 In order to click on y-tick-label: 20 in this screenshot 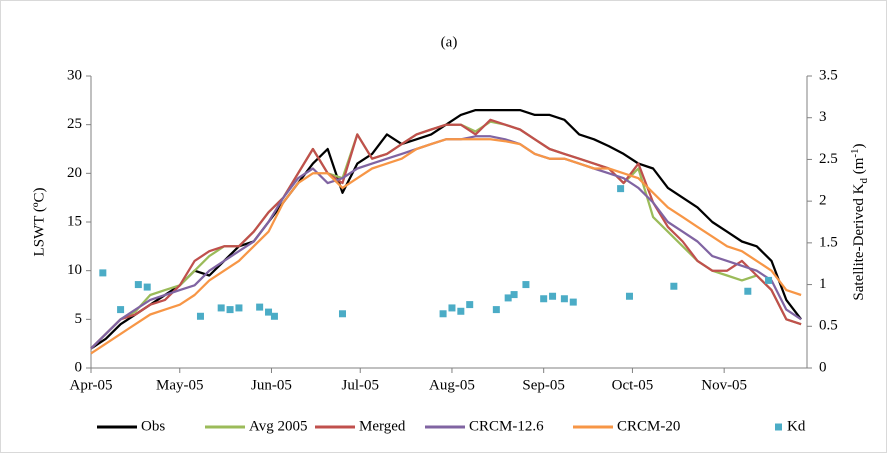, I will do `click(74, 173)`.